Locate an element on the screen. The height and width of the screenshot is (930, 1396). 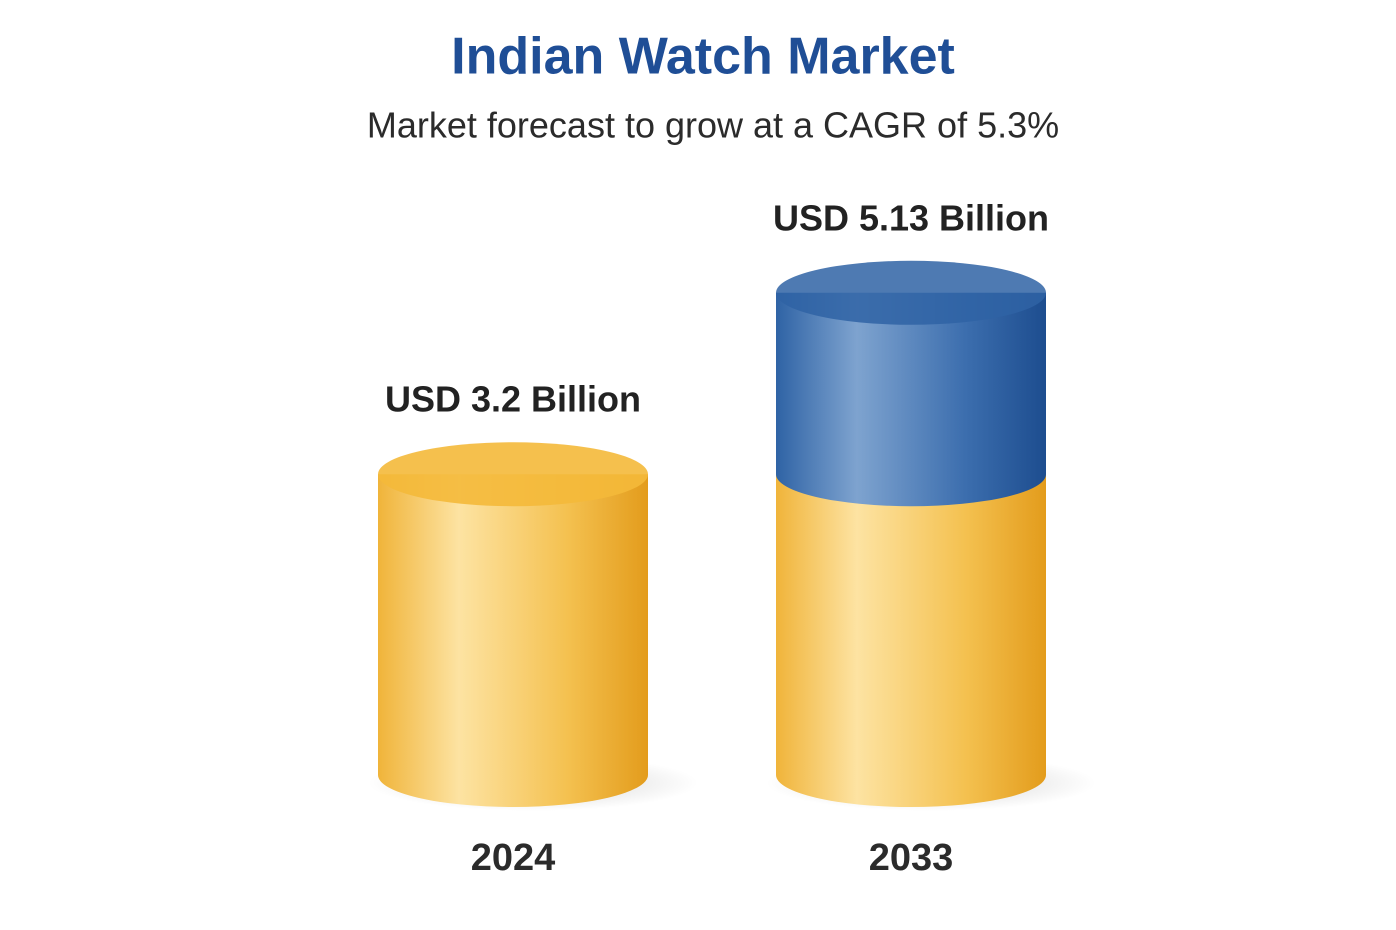
value-label: USD 3.2 Billion is located at coordinates (513, 399).